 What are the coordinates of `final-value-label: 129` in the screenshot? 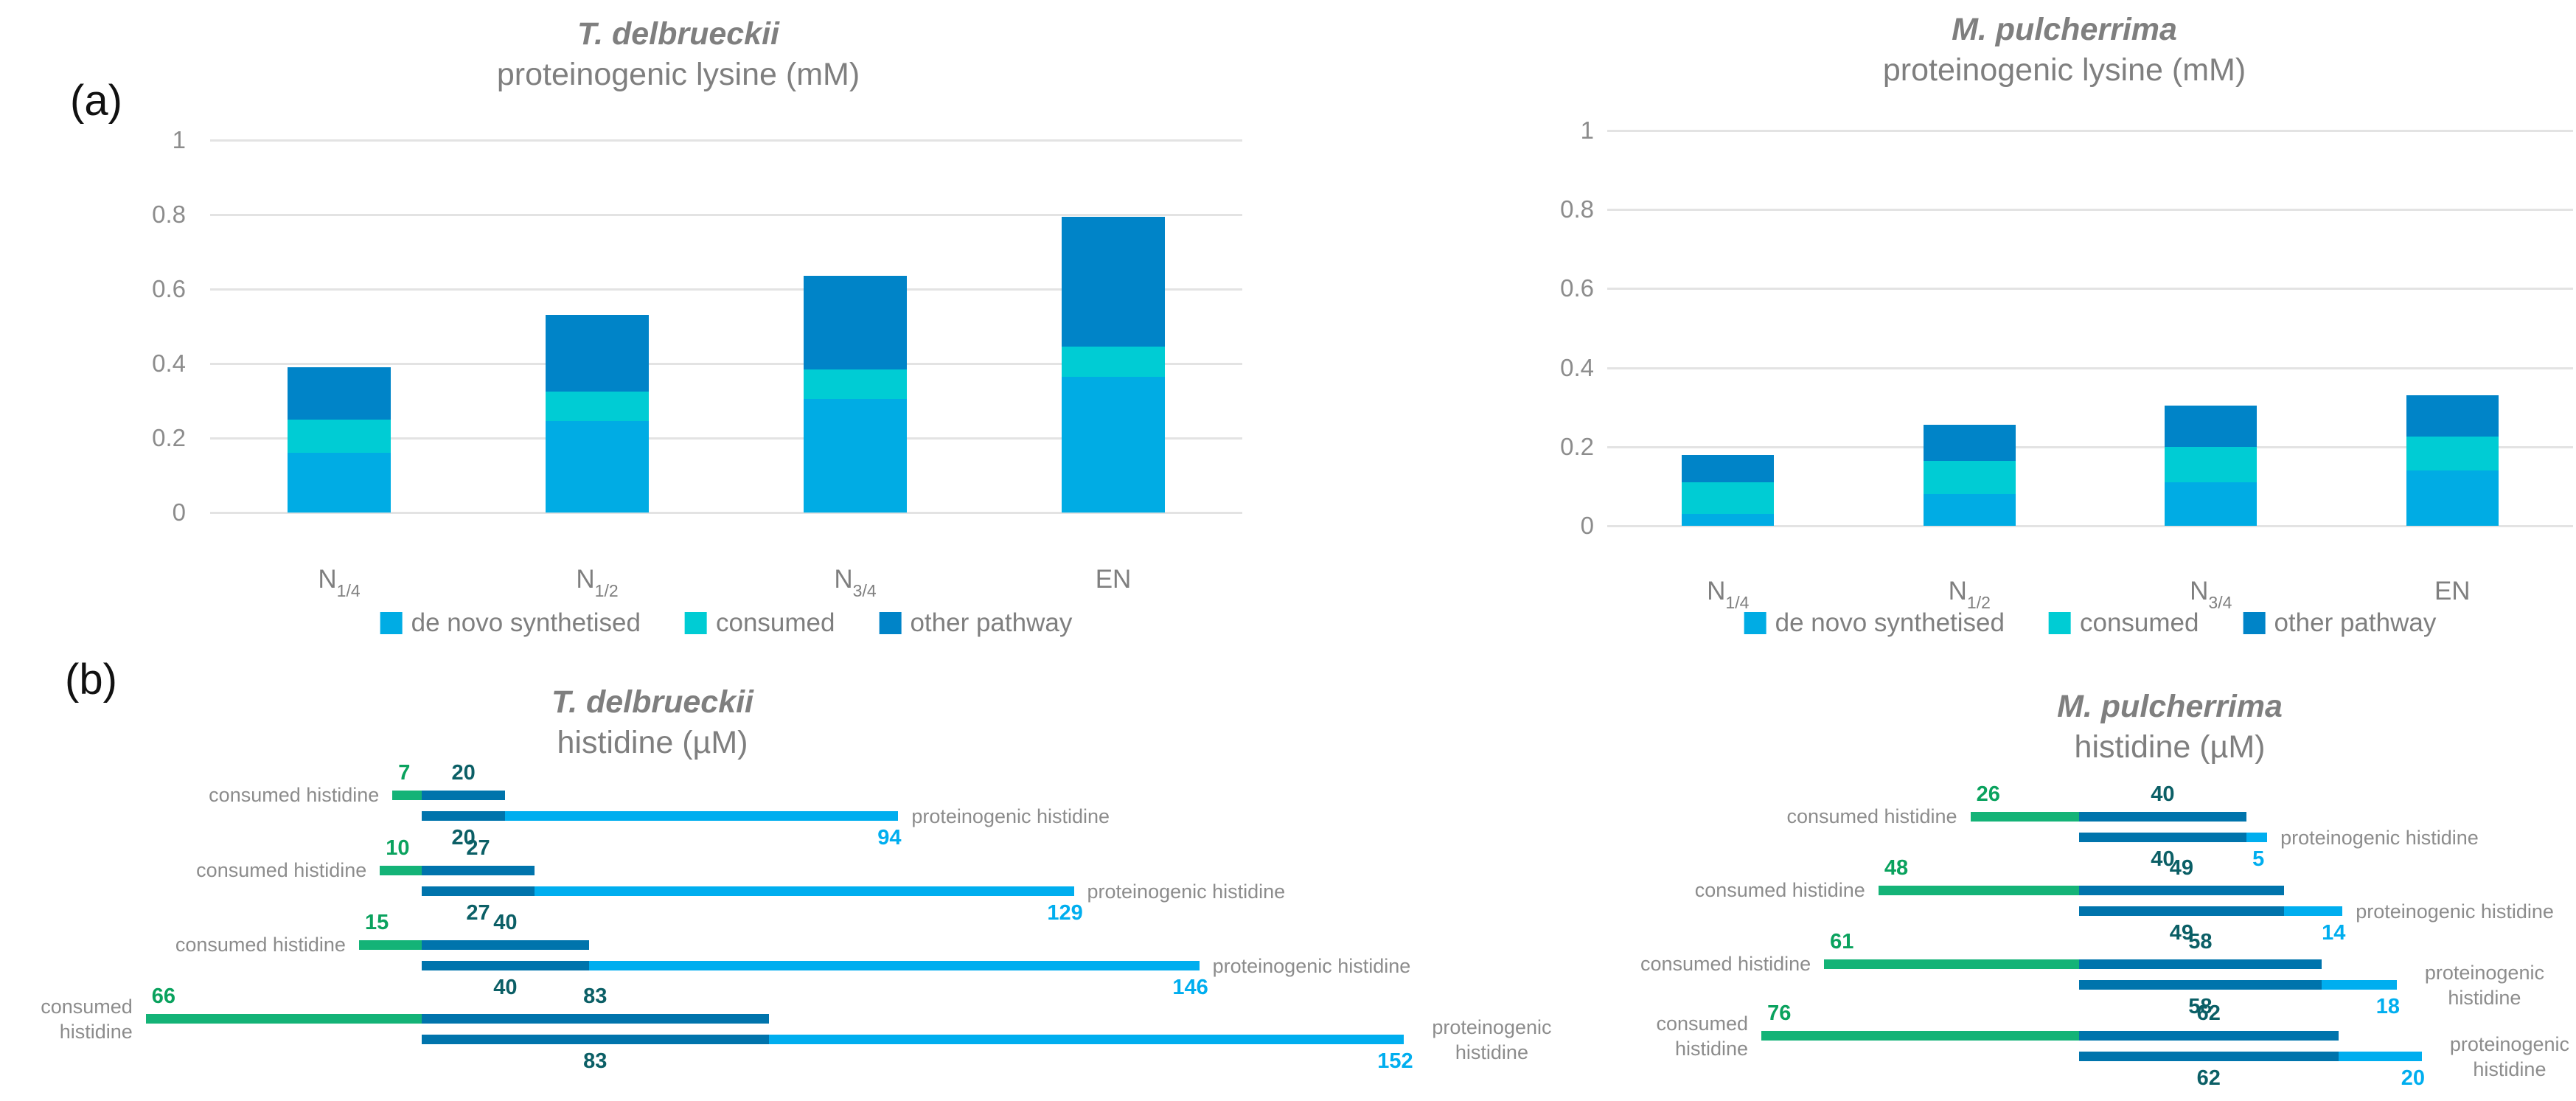 It's located at (1065, 913).